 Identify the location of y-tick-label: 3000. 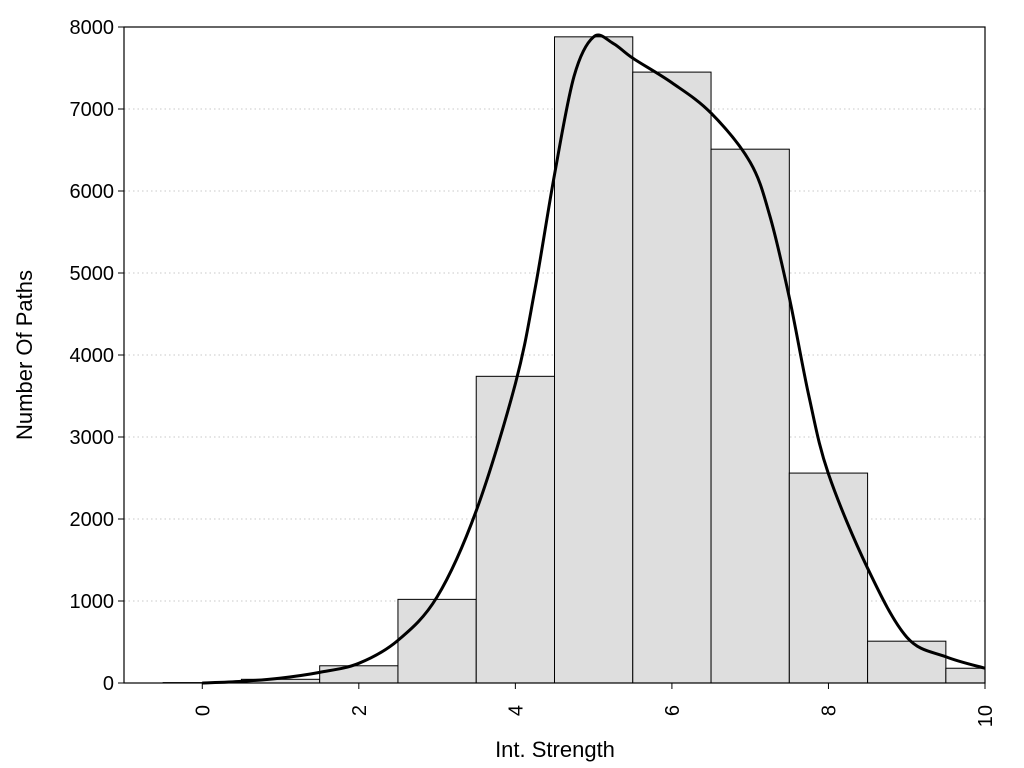
(92, 438).